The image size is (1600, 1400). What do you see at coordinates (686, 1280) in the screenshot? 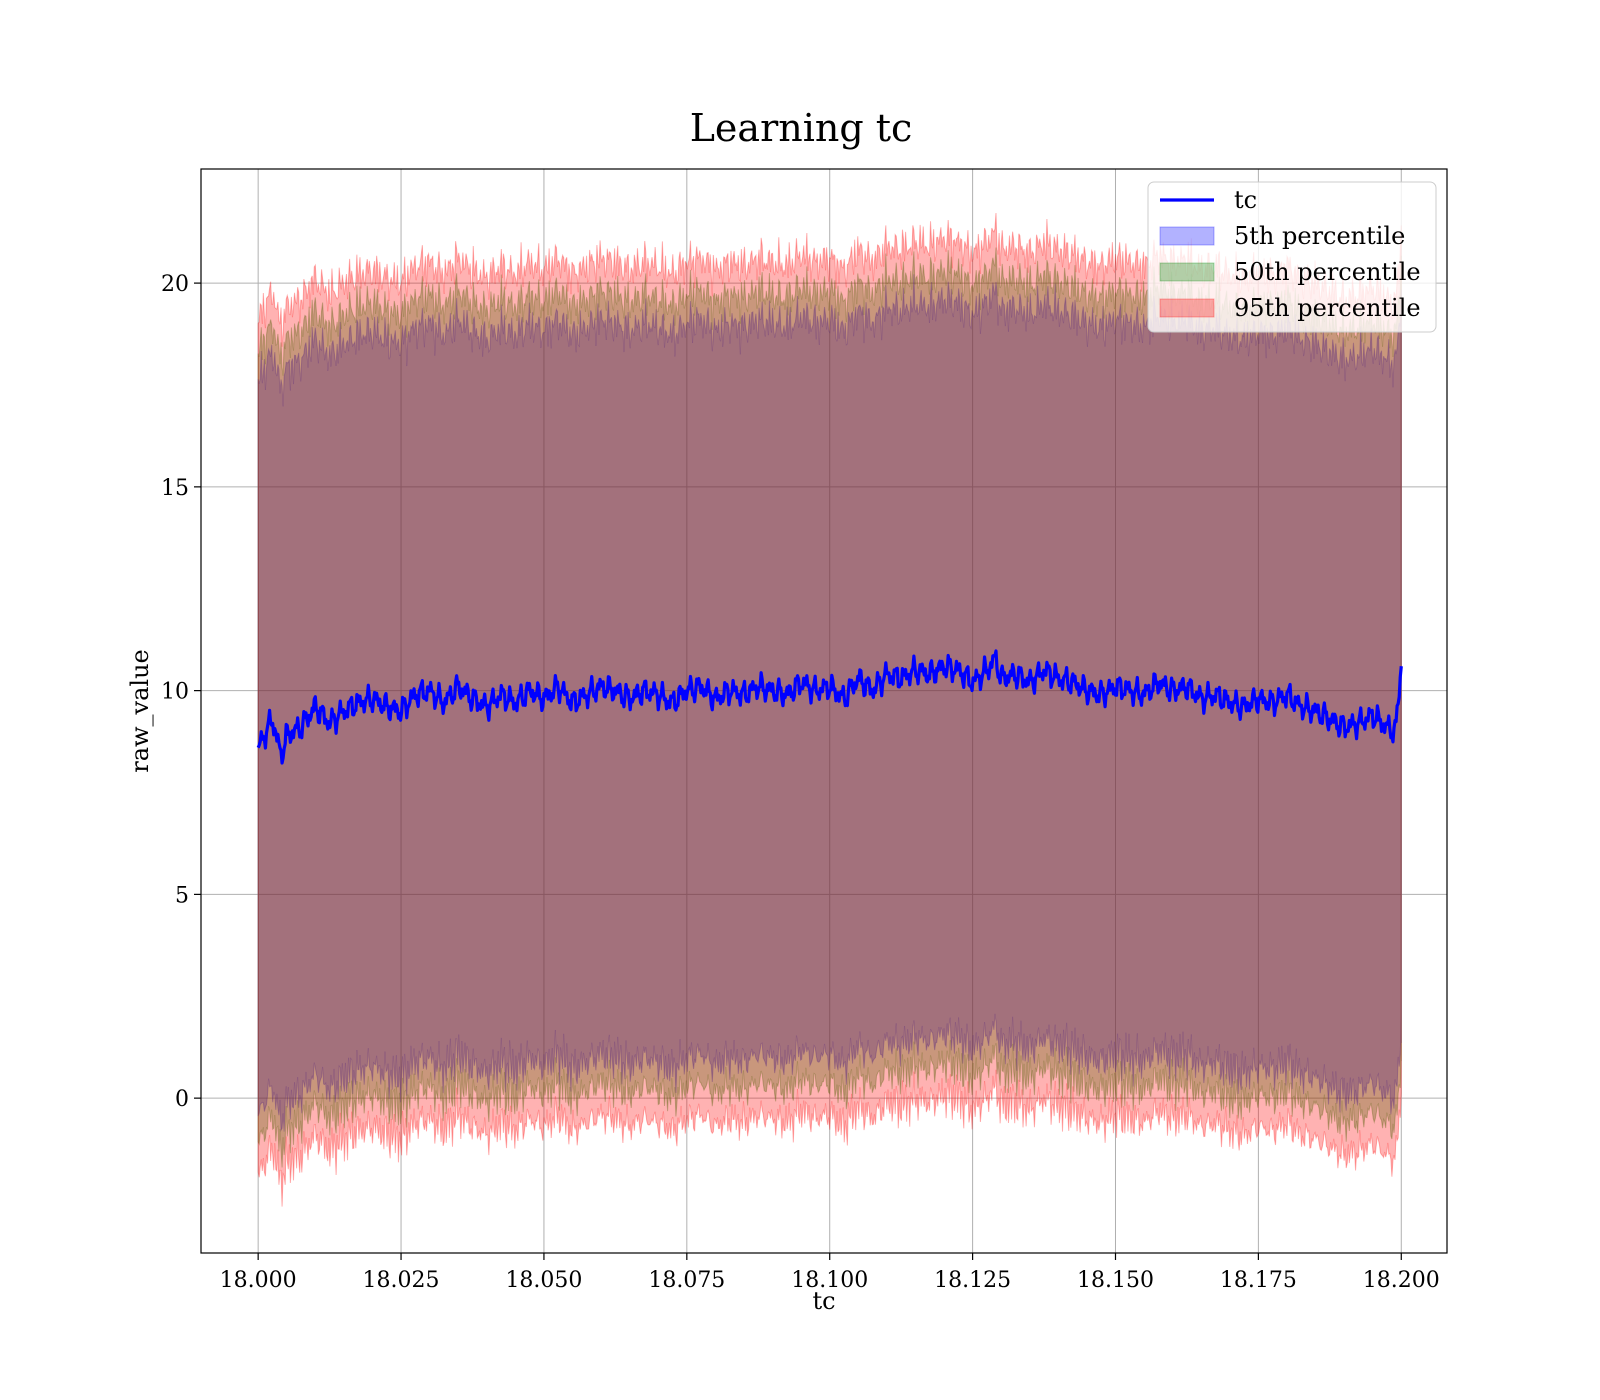
I see `x-tick-label: 18.075` at bounding box center [686, 1280].